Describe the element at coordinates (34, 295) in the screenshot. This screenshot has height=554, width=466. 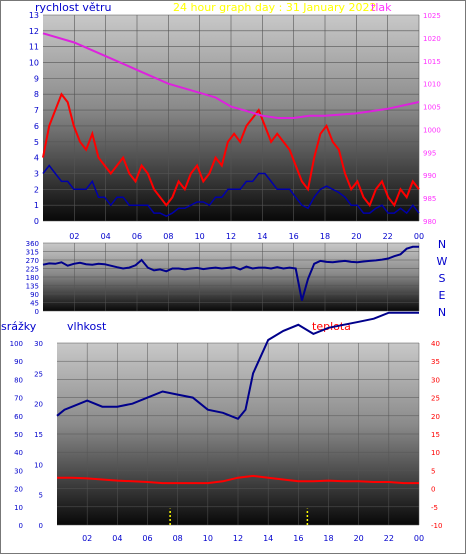
I see `direction-tick-label: 90` at that location.